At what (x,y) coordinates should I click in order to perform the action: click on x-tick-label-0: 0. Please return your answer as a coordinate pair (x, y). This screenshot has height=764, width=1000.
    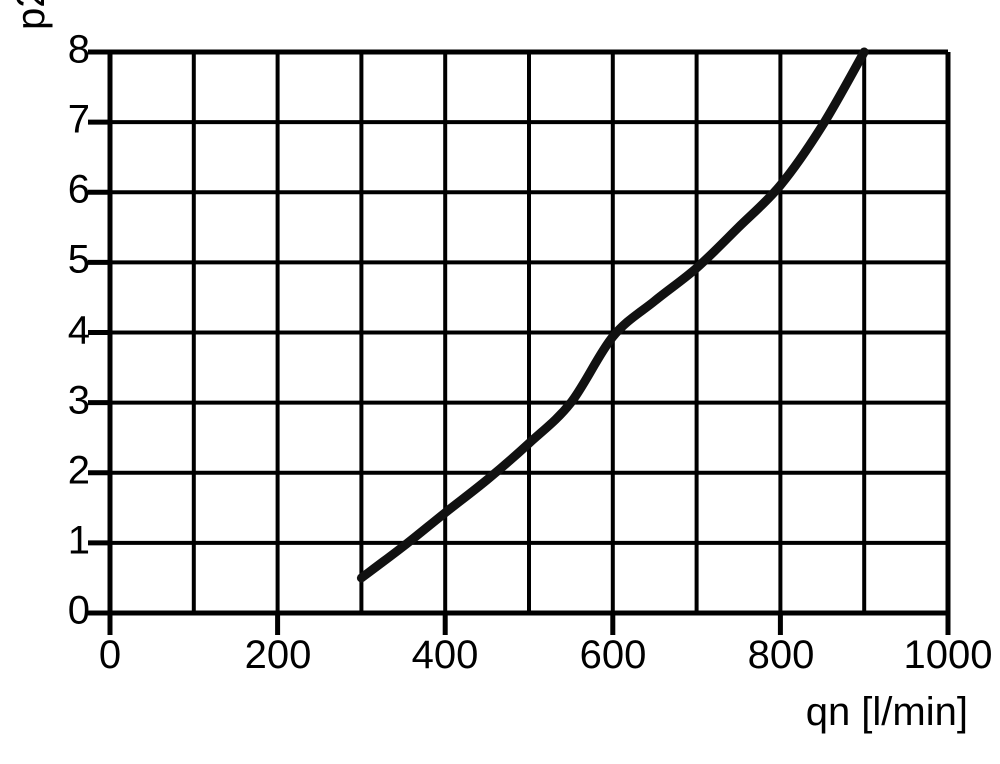
    Looking at the image, I should click on (110, 655).